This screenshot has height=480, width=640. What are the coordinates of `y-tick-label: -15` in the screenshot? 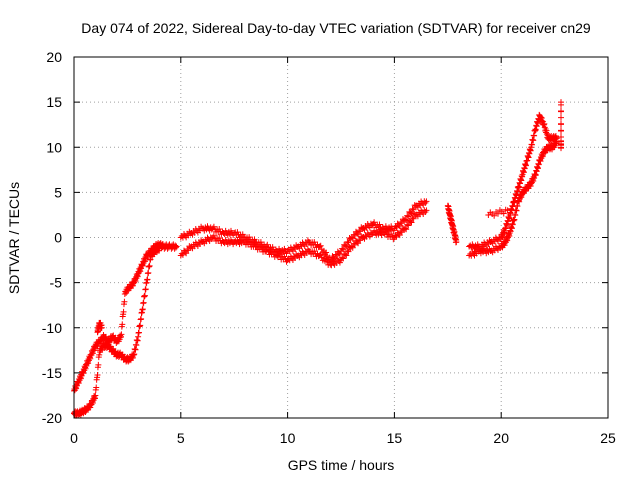 It's located at (52, 373).